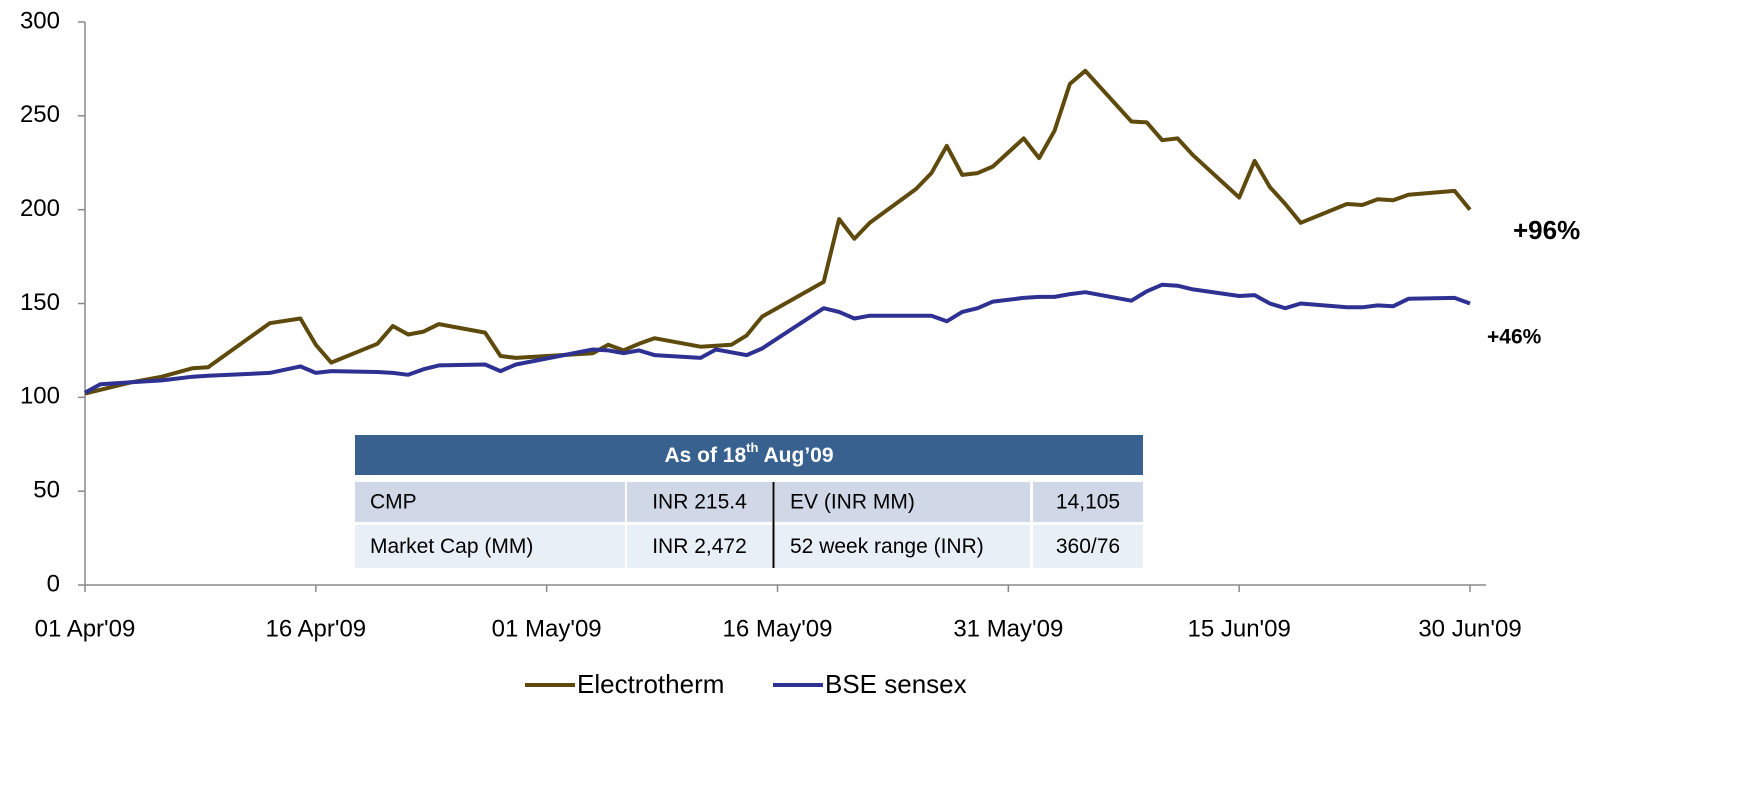 This screenshot has width=1758, height=786. I want to click on table-title-part: th, so click(752, 447).